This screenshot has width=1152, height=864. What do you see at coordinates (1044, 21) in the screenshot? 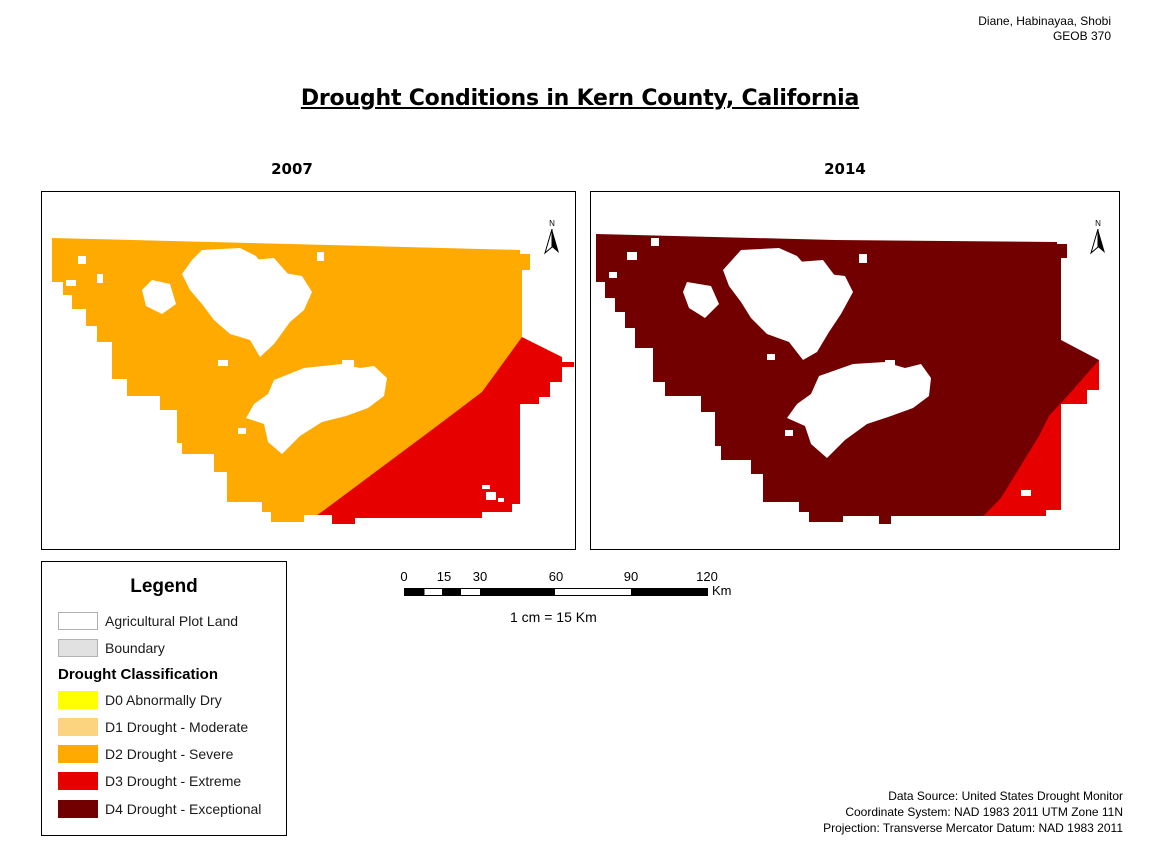
I see `author-names: Diane, Habinayaa, Shobi` at bounding box center [1044, 21].